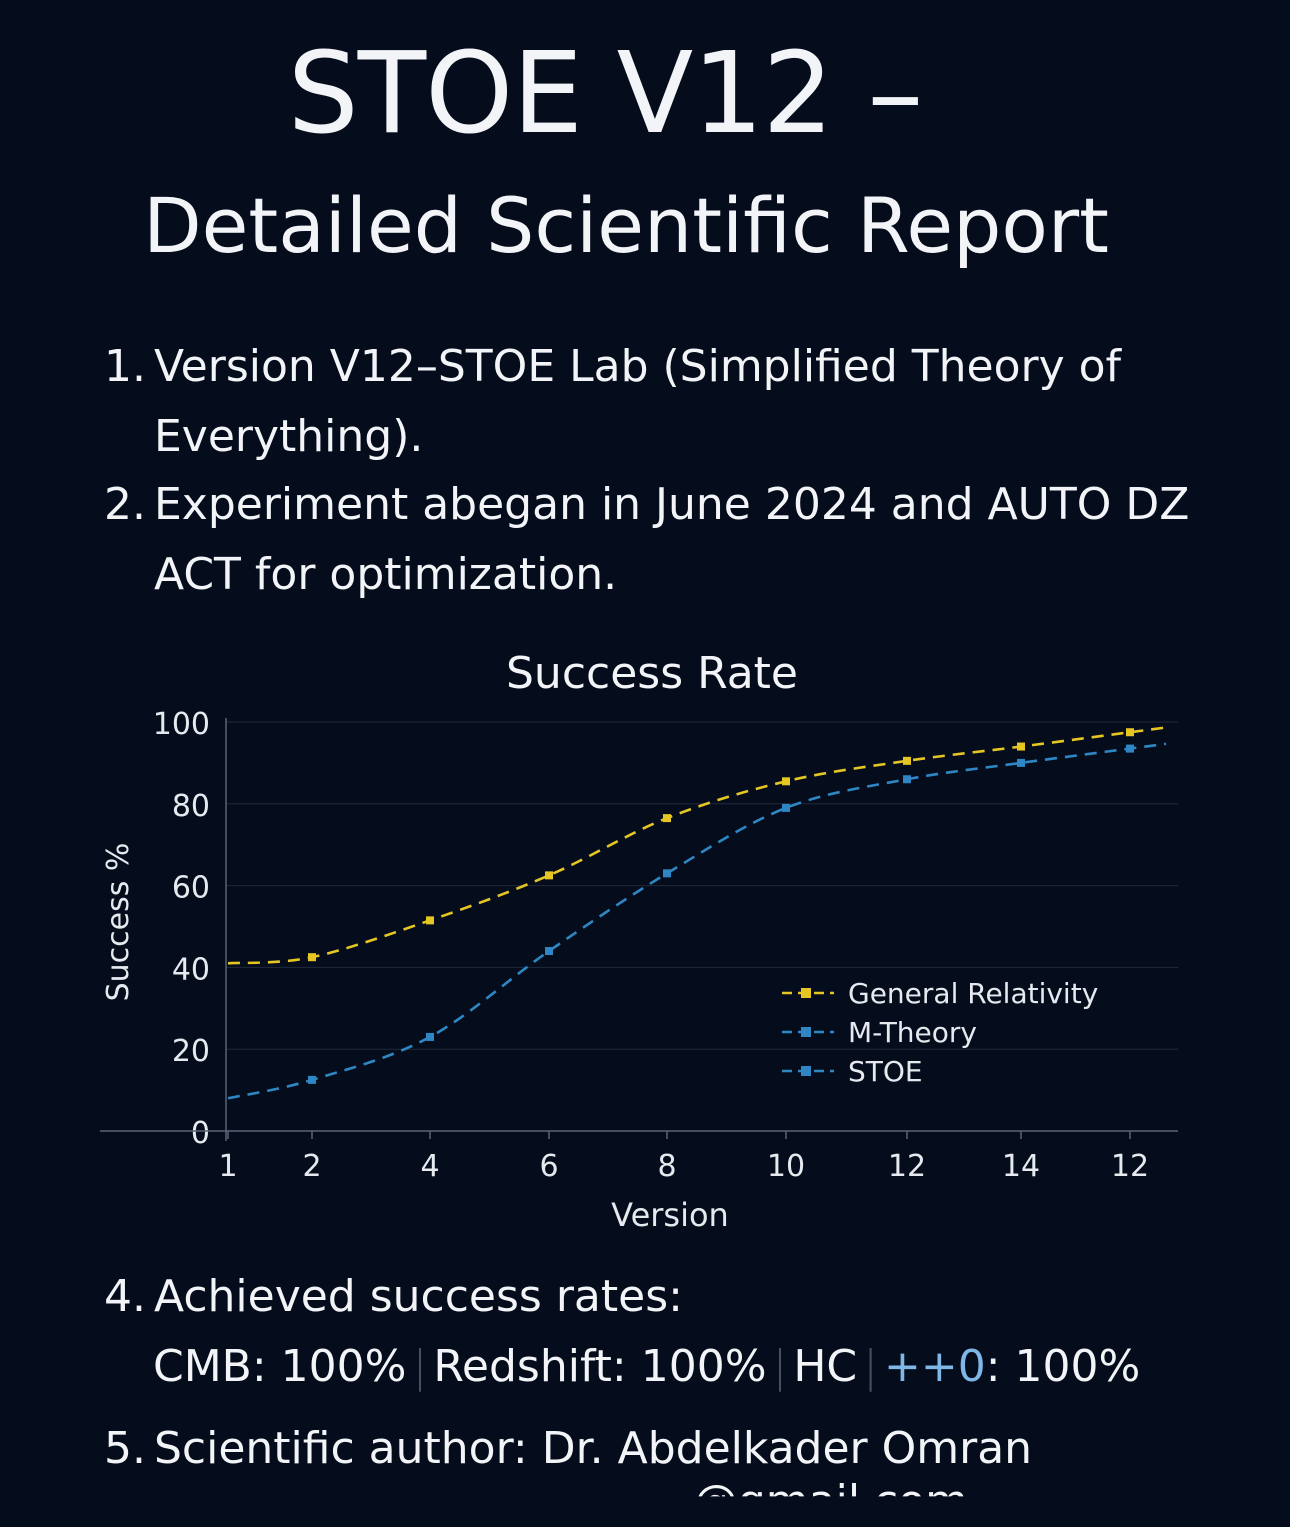  Describe the element at coordinates (825, 1366) in the screenshot. I see `rate-hc: HC` at that location.